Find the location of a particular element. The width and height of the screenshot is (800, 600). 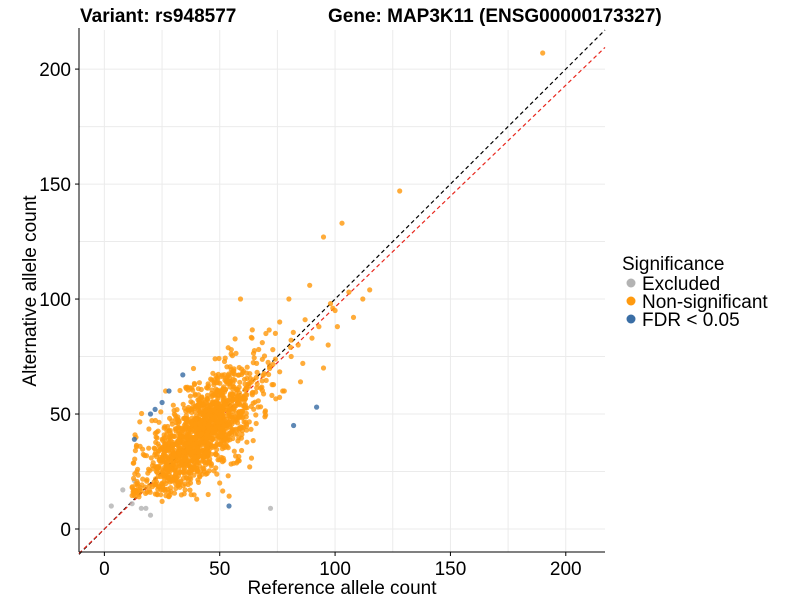

x-tick-label: 150 is located at coordinates (451, 569).